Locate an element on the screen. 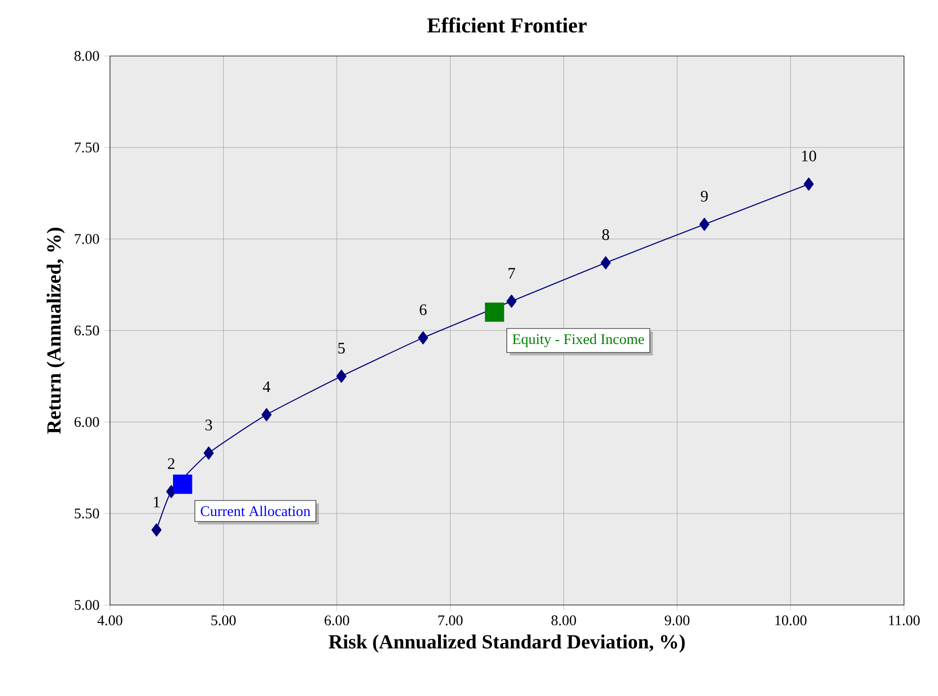 The image size is (938, 696). y-tick-label: 6.00 is located at coordinates (87, 422).